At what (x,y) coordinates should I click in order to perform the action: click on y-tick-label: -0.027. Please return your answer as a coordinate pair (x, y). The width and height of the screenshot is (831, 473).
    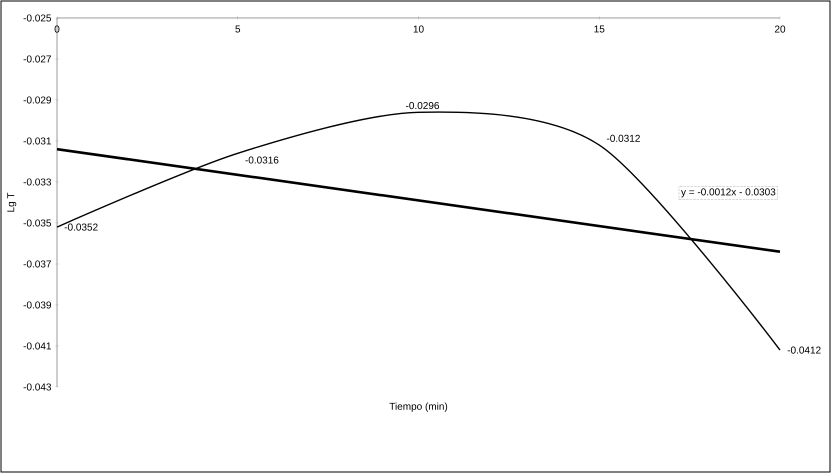
    Looking at the image, I should click on (37, 59).